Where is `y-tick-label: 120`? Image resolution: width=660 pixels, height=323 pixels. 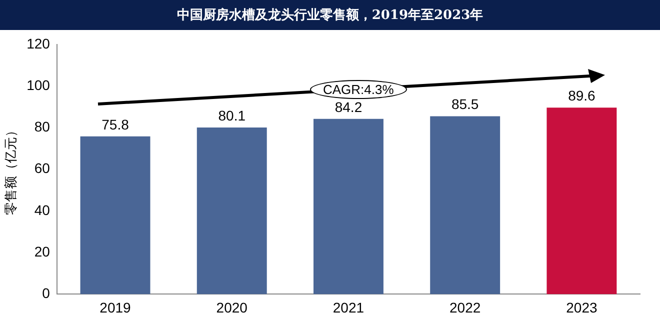
y-tick-label: 120 is located at coordinates (38, 43).